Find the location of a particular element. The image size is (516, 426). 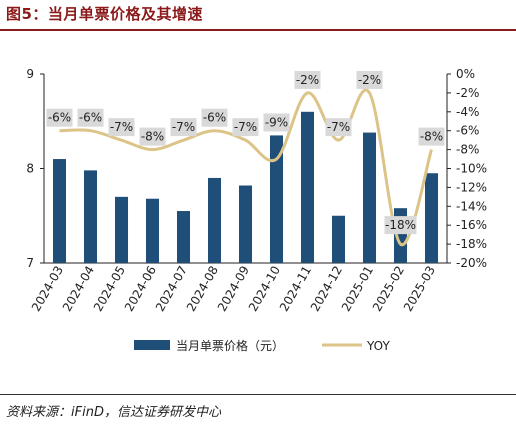

right-tick-label: -6% is located at coordinates (467, 131).